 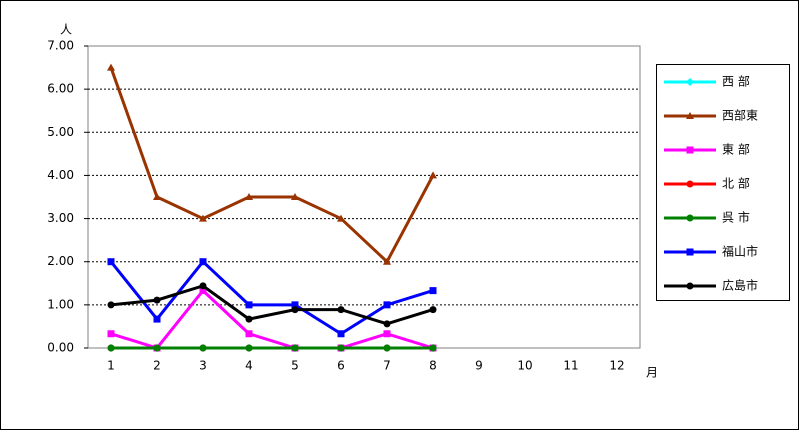 I want to click on x-axis-label: 月, so click(x=652, y=373).